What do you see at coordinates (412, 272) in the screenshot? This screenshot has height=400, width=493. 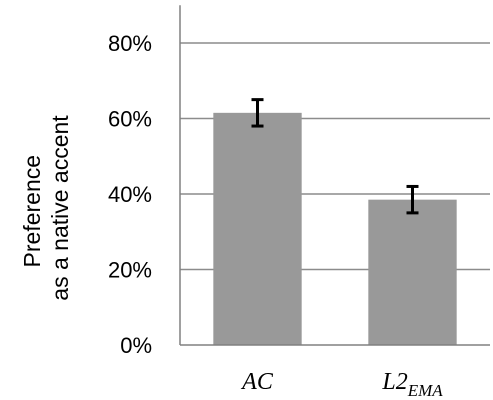 I see `bar-l2ema` at bounding box center [412, 272].